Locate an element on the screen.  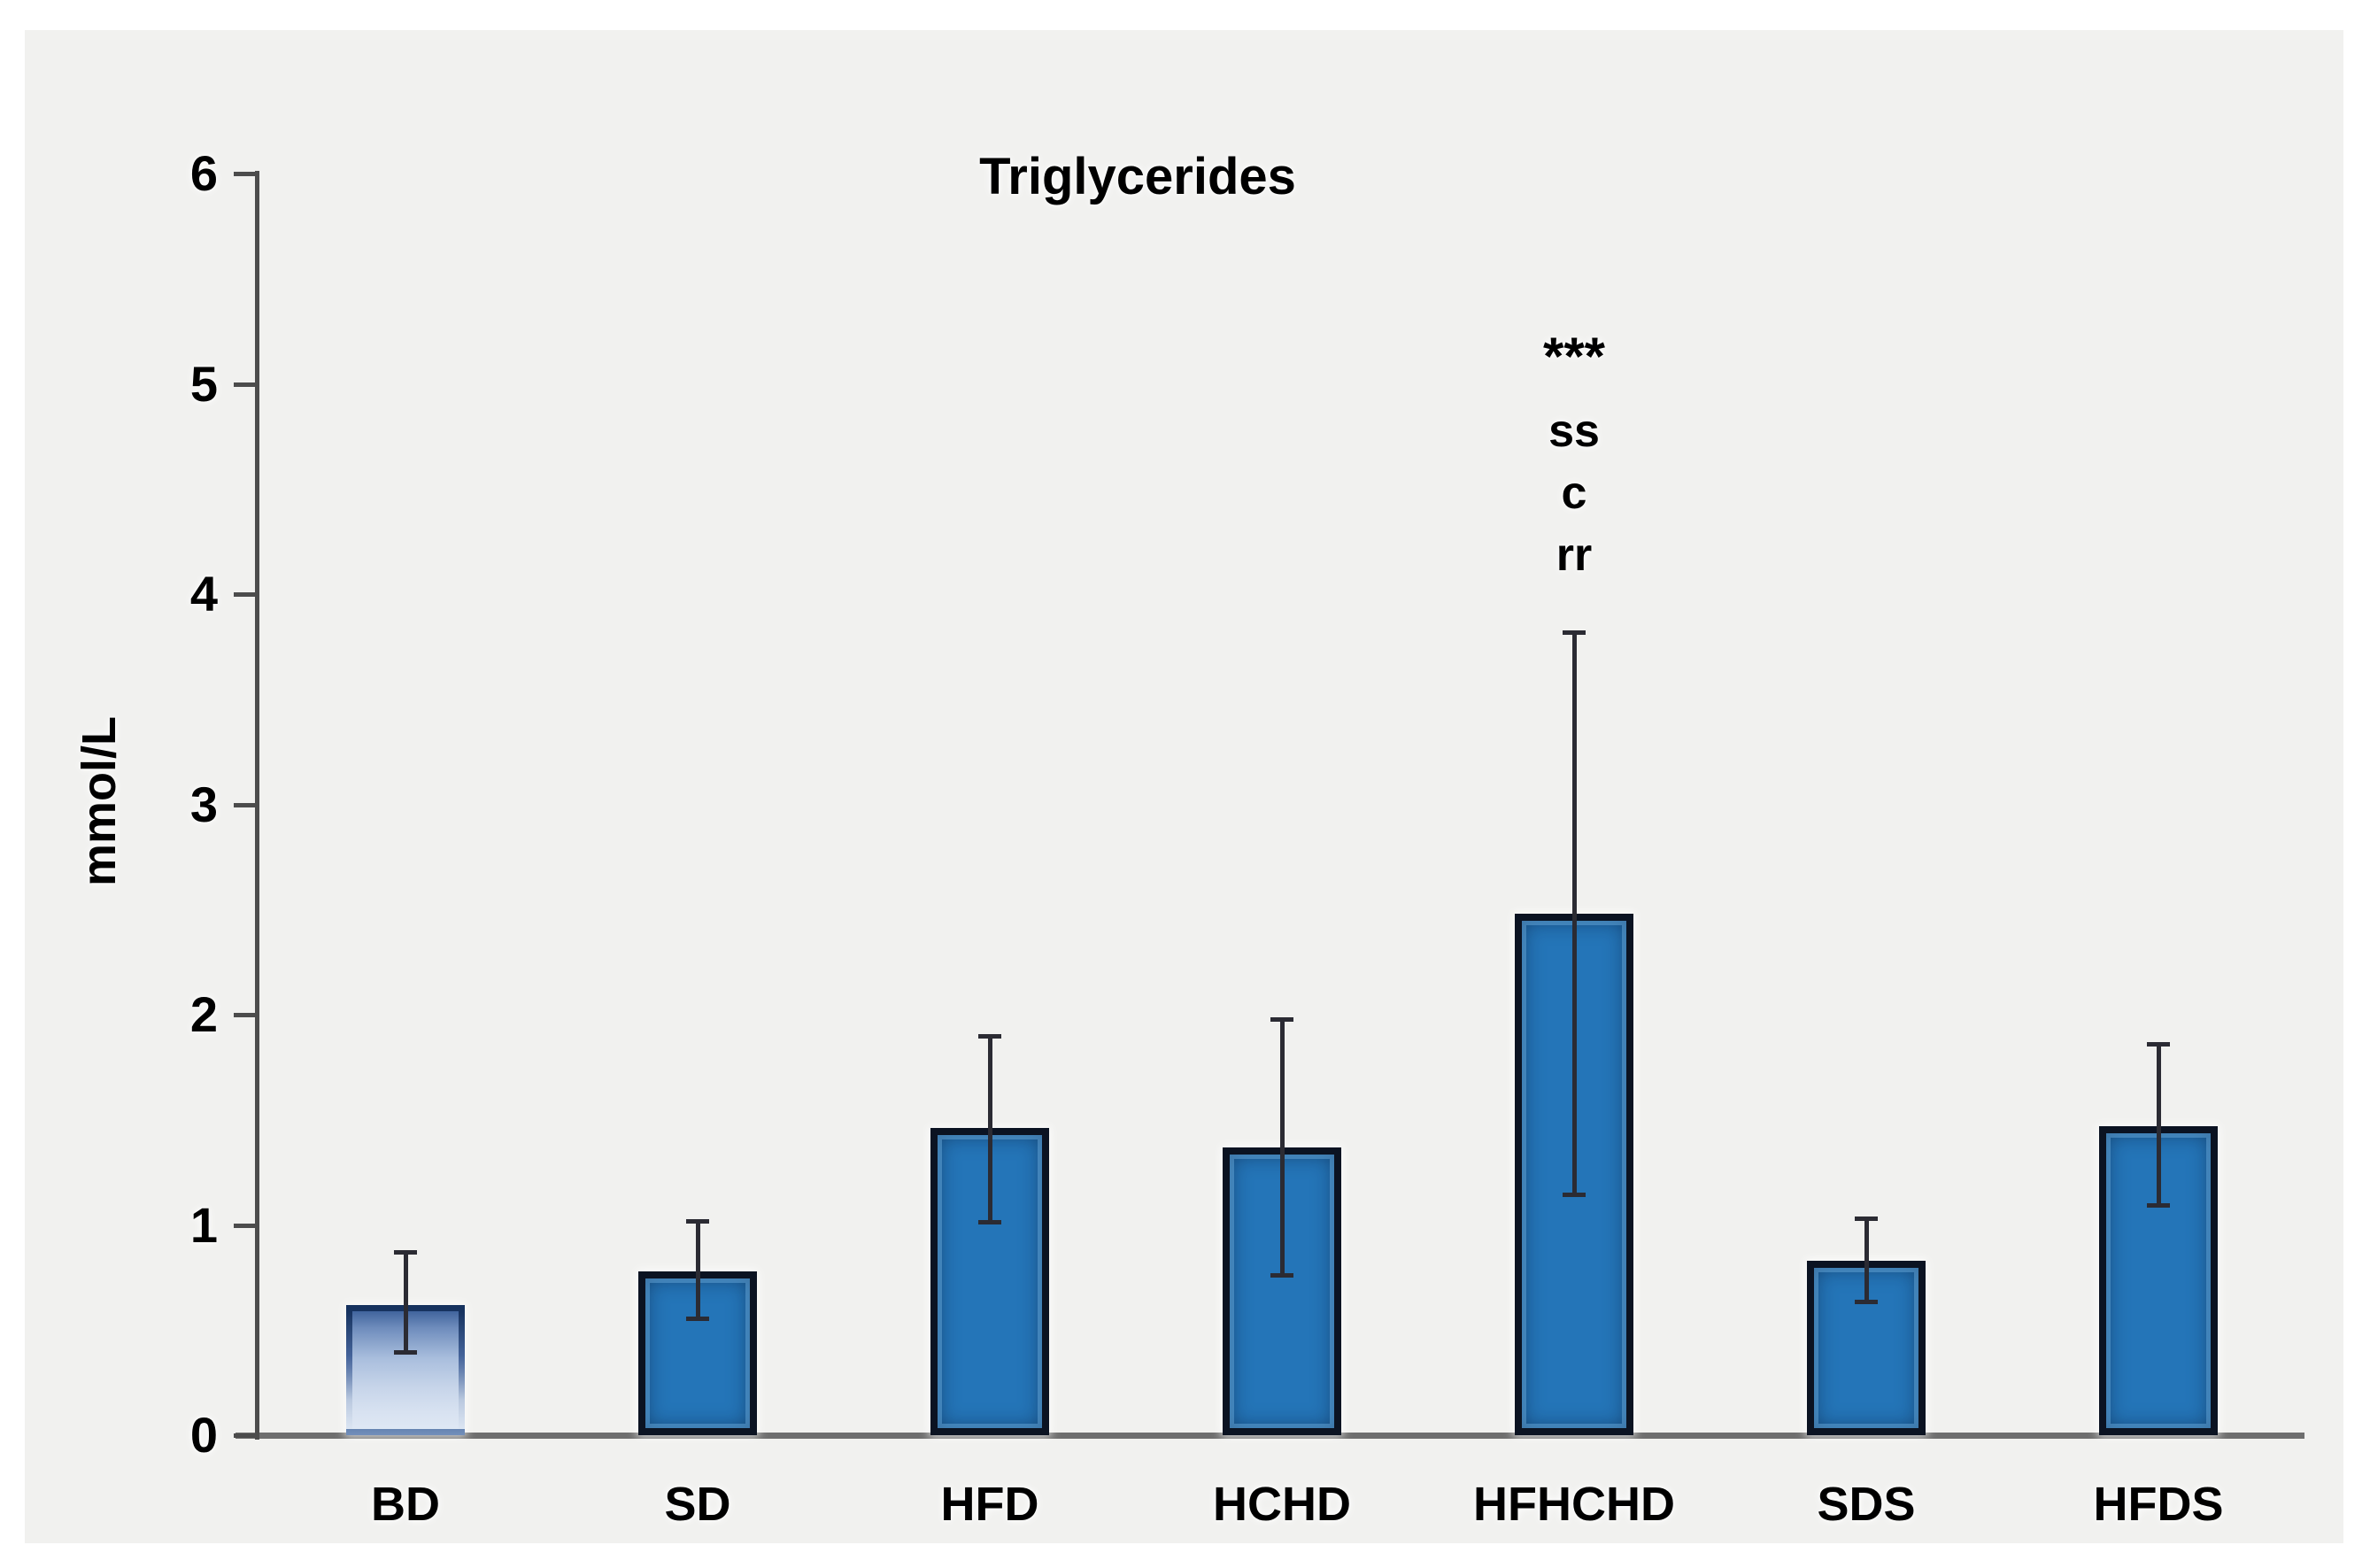
x-axis-category-label-HFDS: HFDS is located at coordinates (2158, 1504).